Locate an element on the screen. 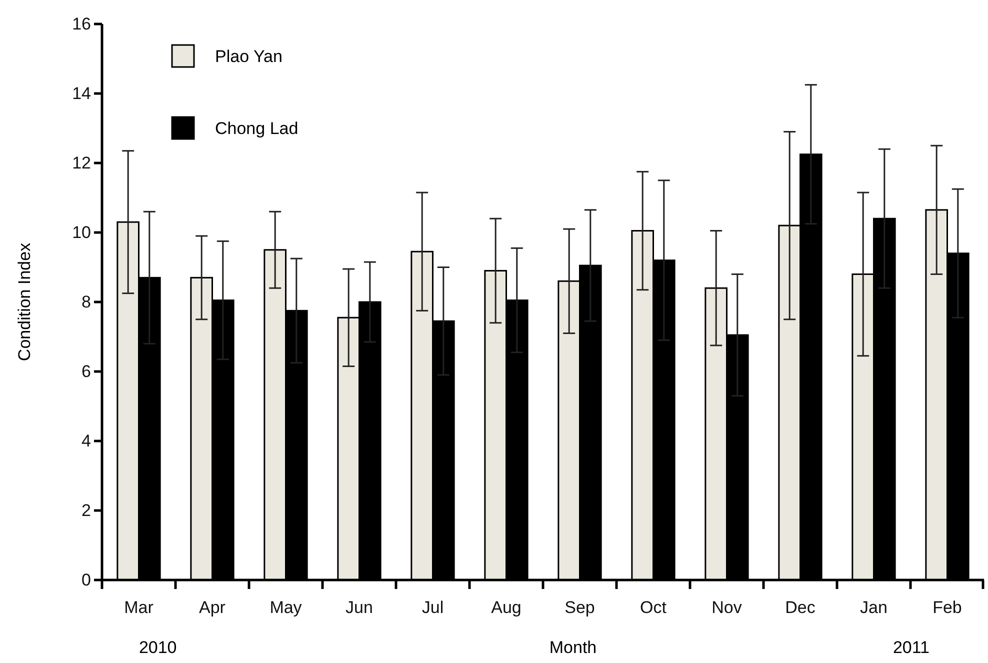 This screenshot has width=988, height=663. x-tick-label: May is located at coordinates (286, 607).